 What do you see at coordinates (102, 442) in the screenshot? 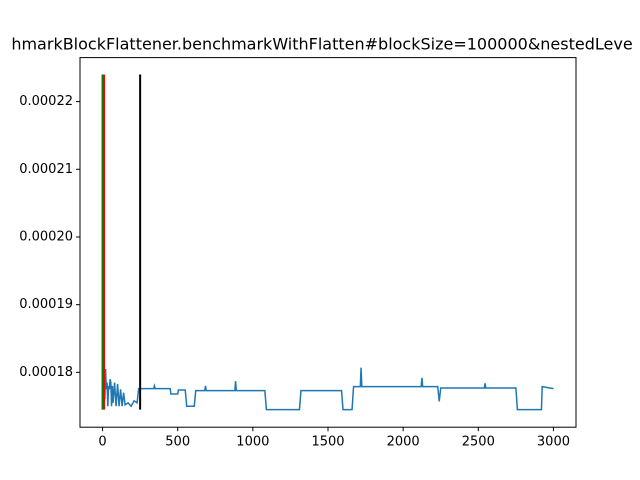
I see `x-tick-label: 0` at bounding box center [102, 442].